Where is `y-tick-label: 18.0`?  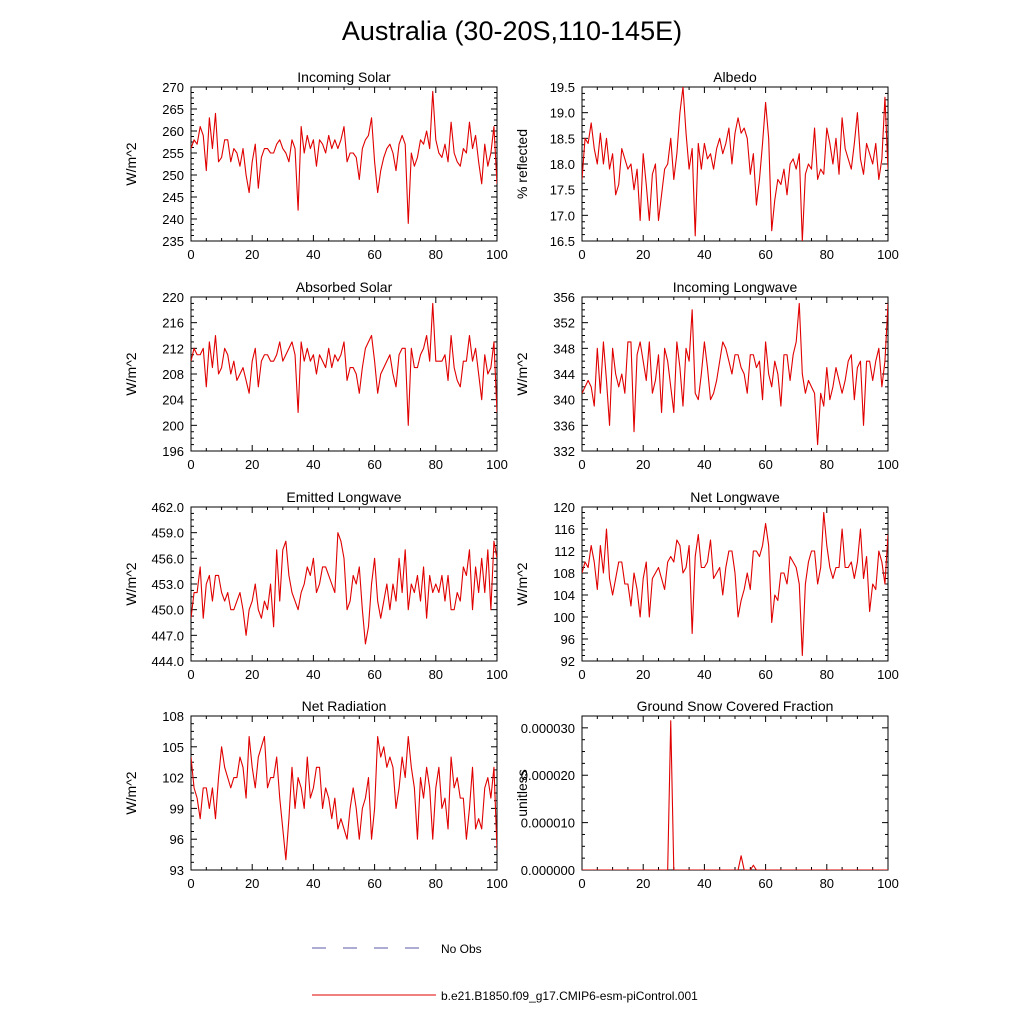 y-tick-label: 18.0 is located at coordinates (562, 164).